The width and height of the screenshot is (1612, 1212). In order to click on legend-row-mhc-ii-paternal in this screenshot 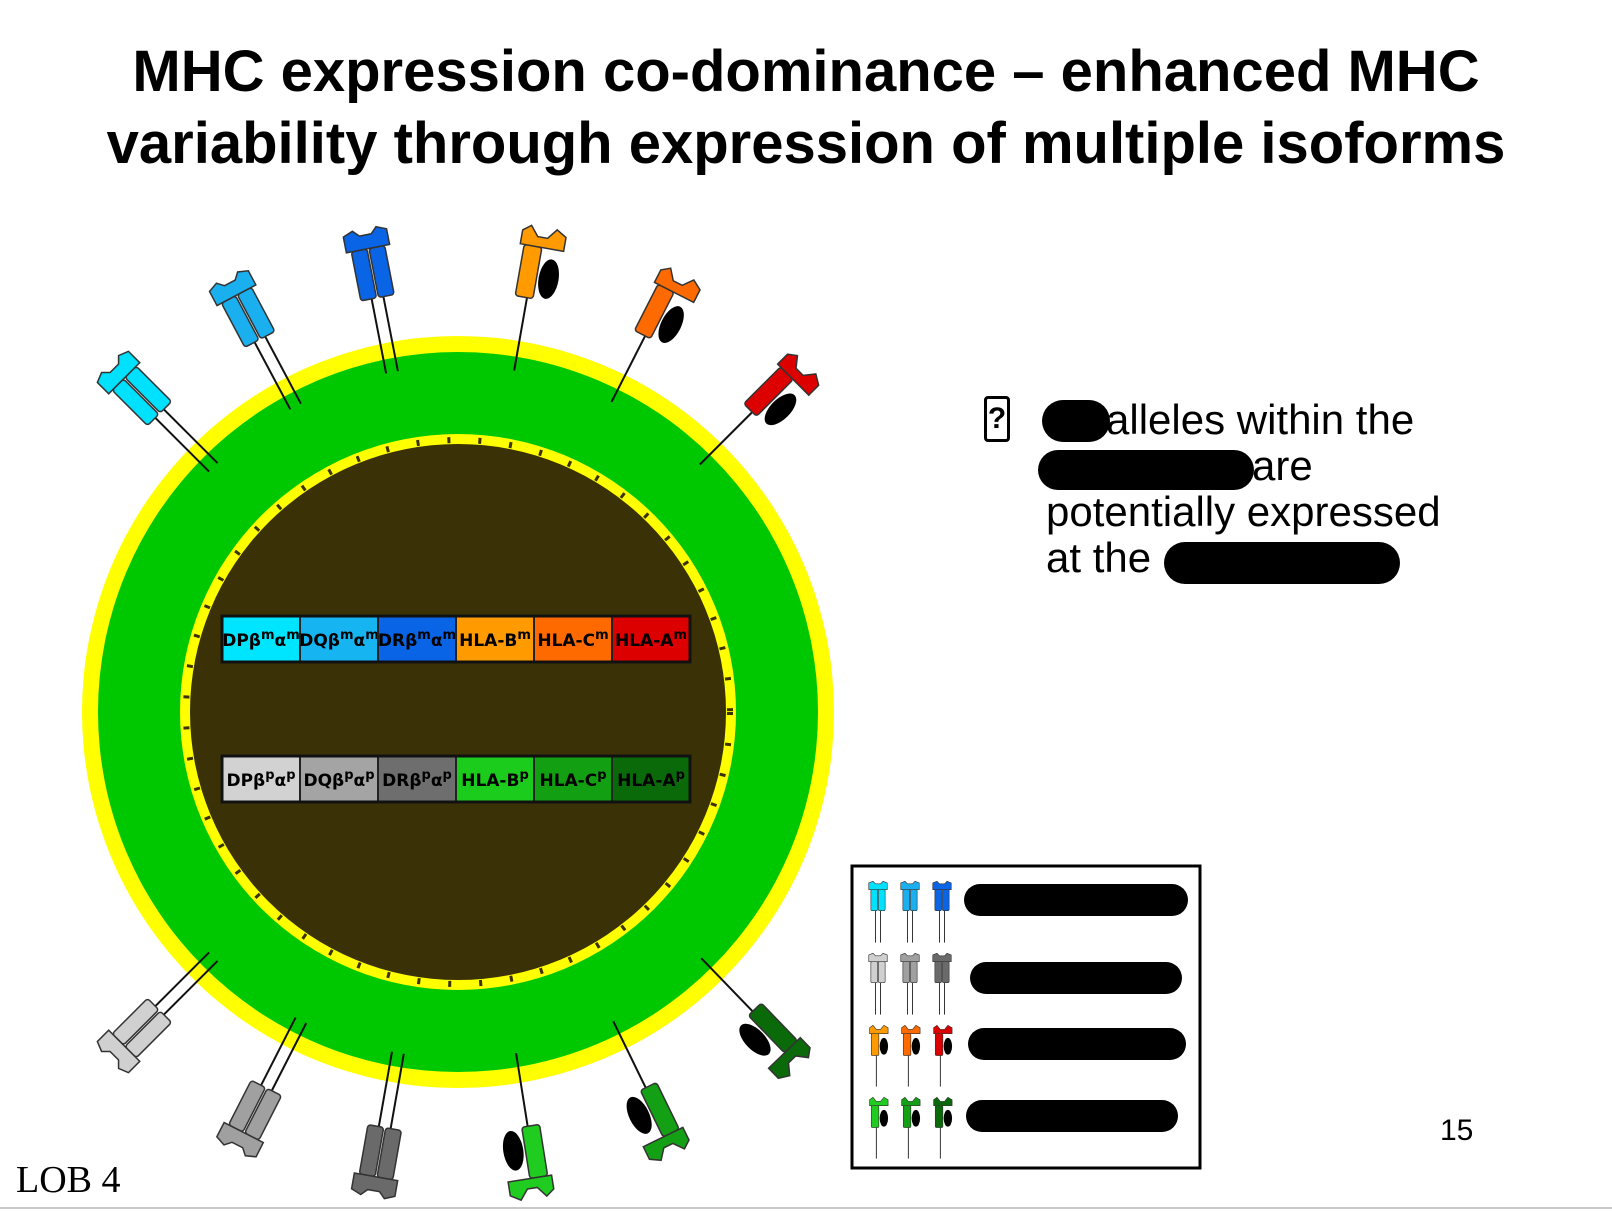, I will do `click(910, 983)`.